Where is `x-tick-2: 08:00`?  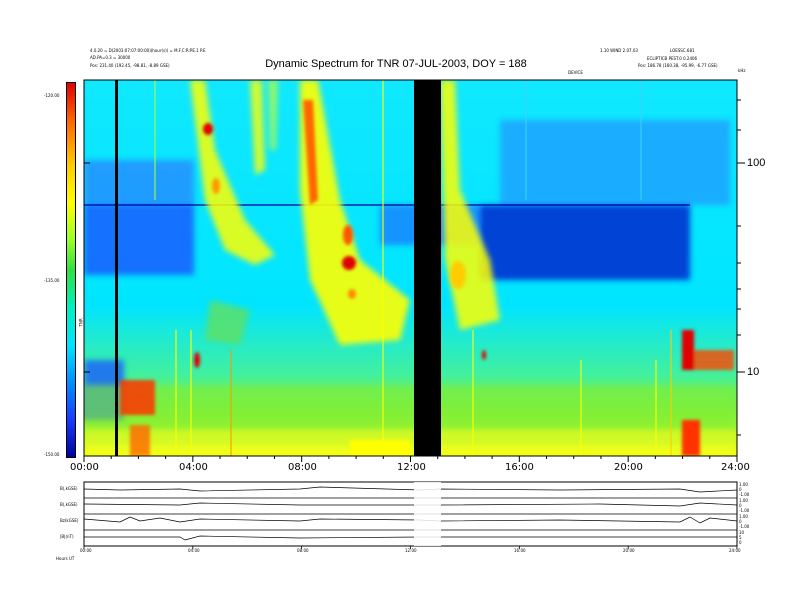 x-tick-2: 08:00 is located at coordinates (302, 467).